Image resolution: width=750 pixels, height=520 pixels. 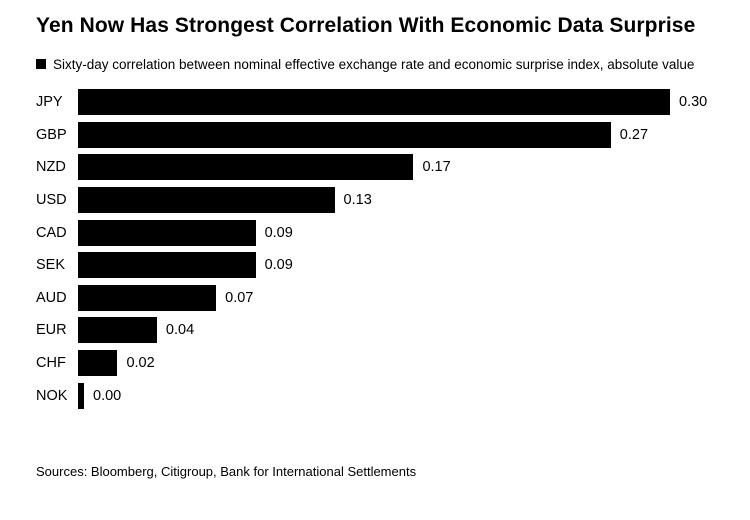 I want to click on category-label: AUD, so click(x=51, y=297).